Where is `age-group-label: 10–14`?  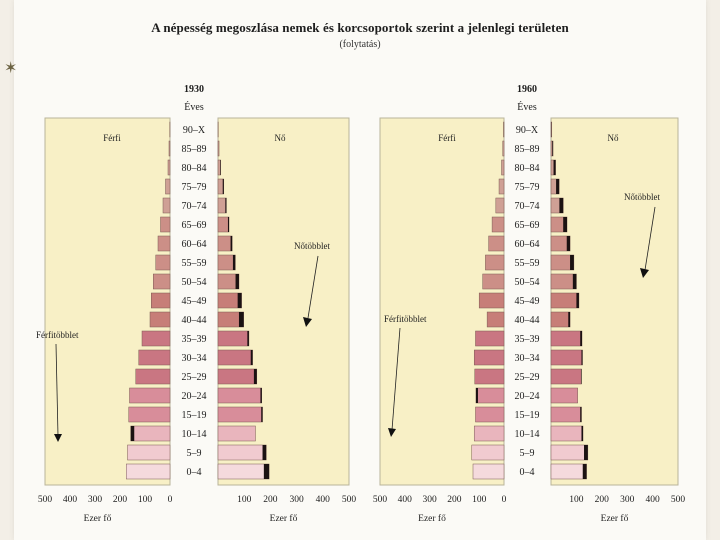
age-group-label: 10–14 is located at coordinates (194, 434).